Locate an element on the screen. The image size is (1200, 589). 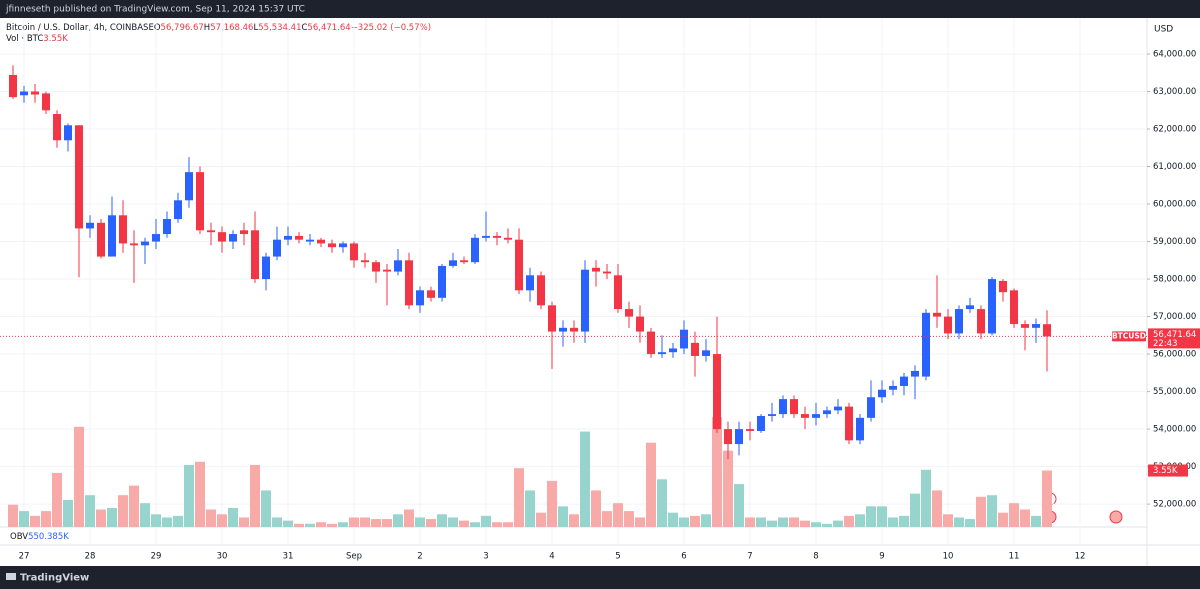
obv-value: 550.385K is located at coordinates (48, 537).